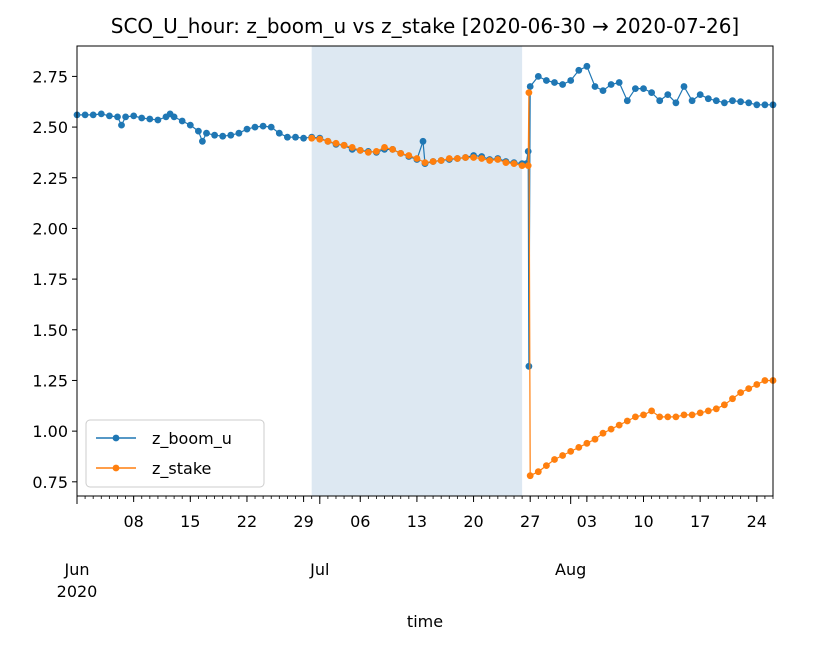 The height and width of the screenshot is (647, 836). I want to click on x-tick-label: 10, so click(643, 521).